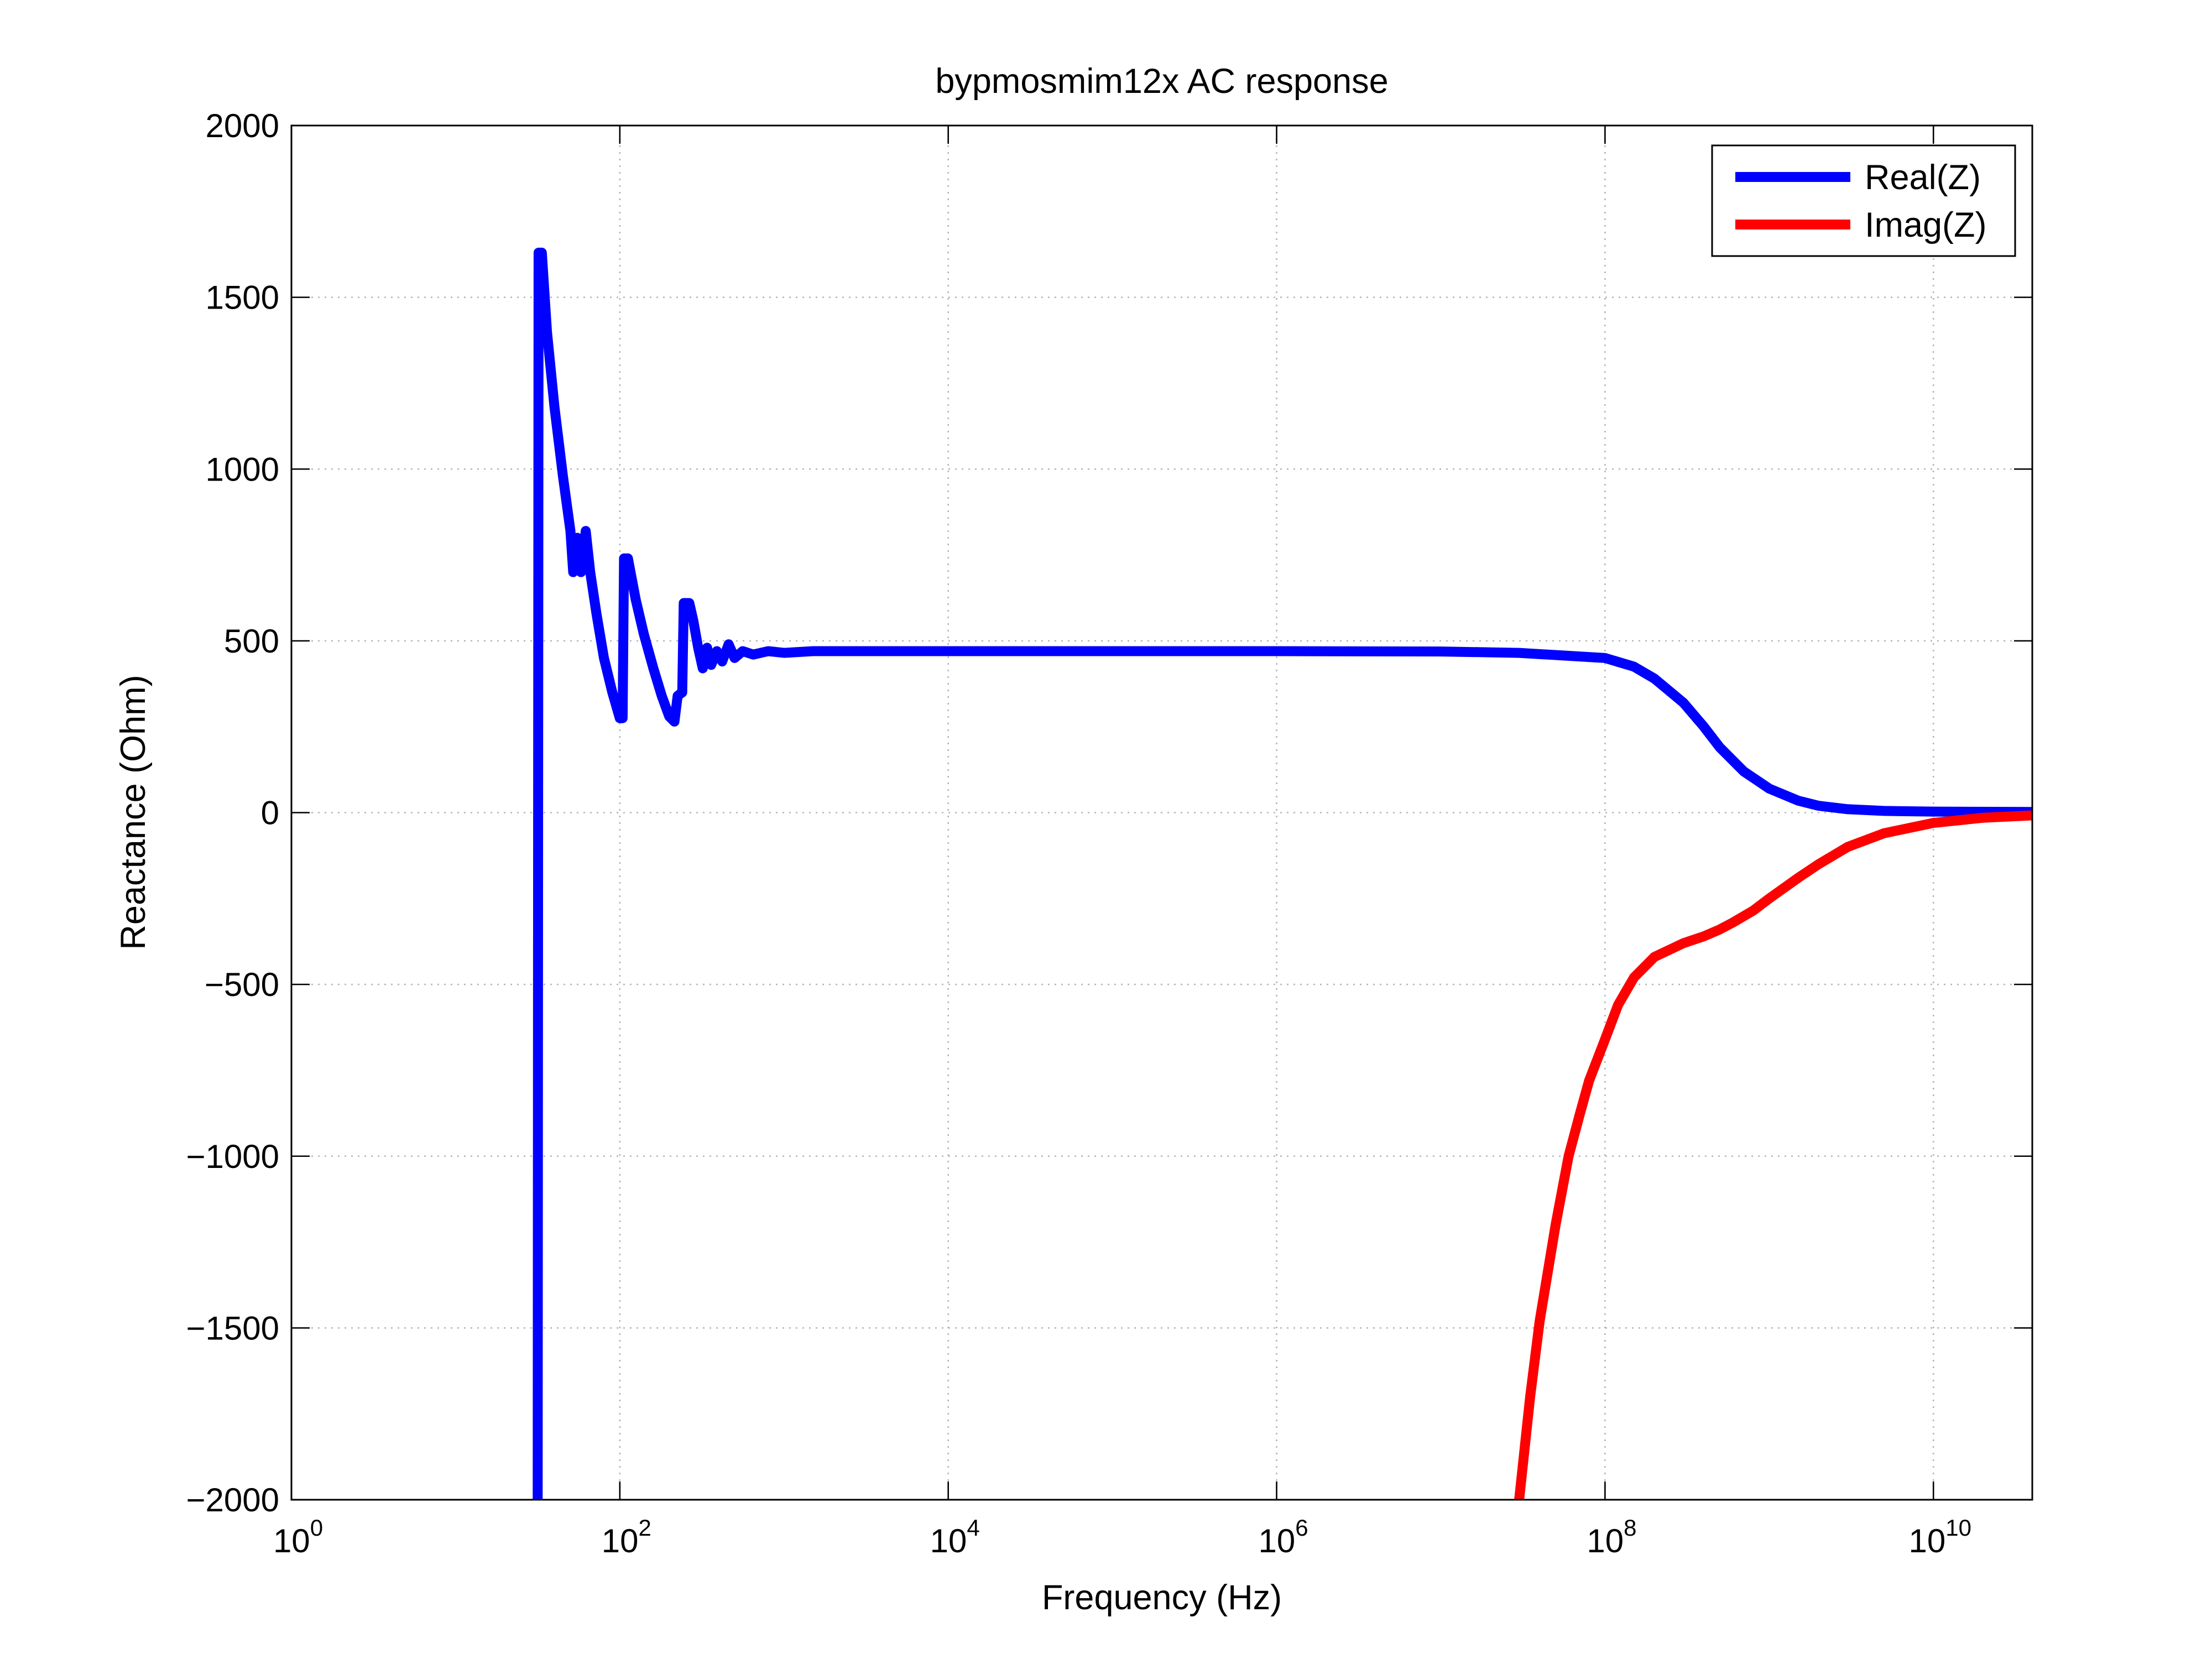 Image resolution: width=2212 pixels, height=1659 pixels. Describe the element at coordinates (243, 126) in the screenshot. I see `y-tick-label: 2000` at that location.